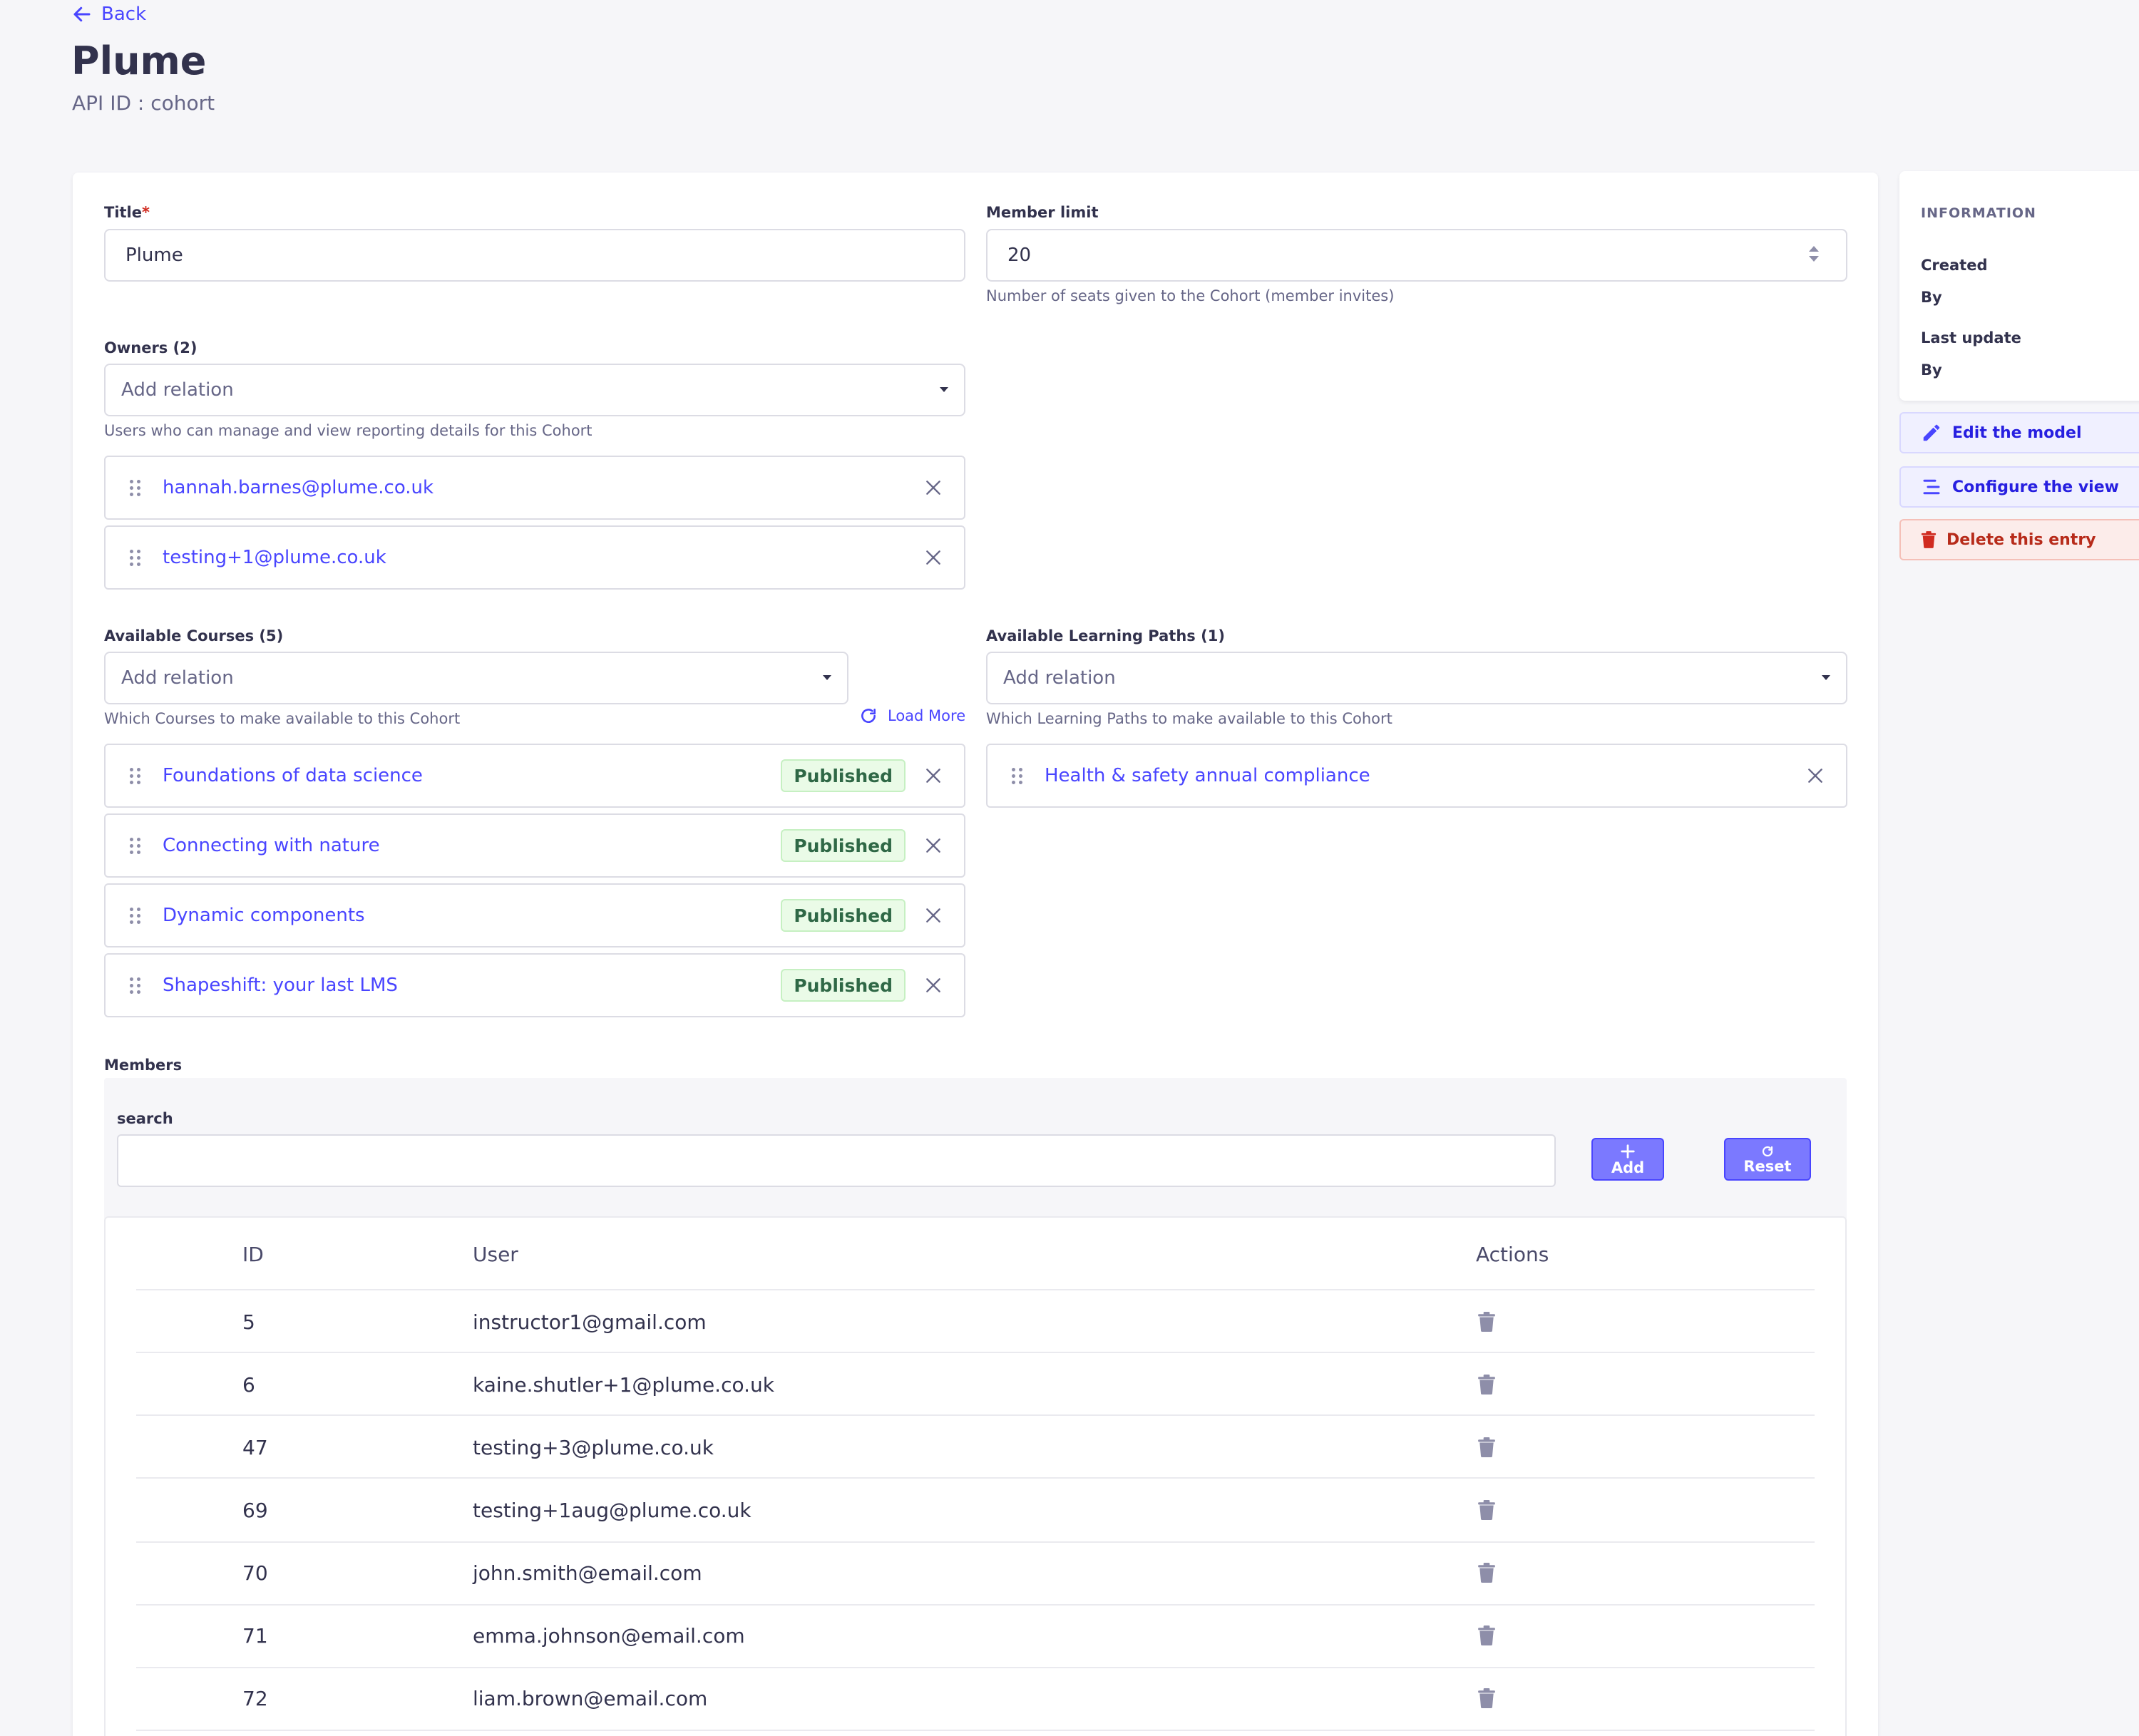 The width and height of the screenshot is (2139, 1736). Describe the element at coordinates (271, 846) in the screenshot. I see `course-link: Connecting with nature` at that location.